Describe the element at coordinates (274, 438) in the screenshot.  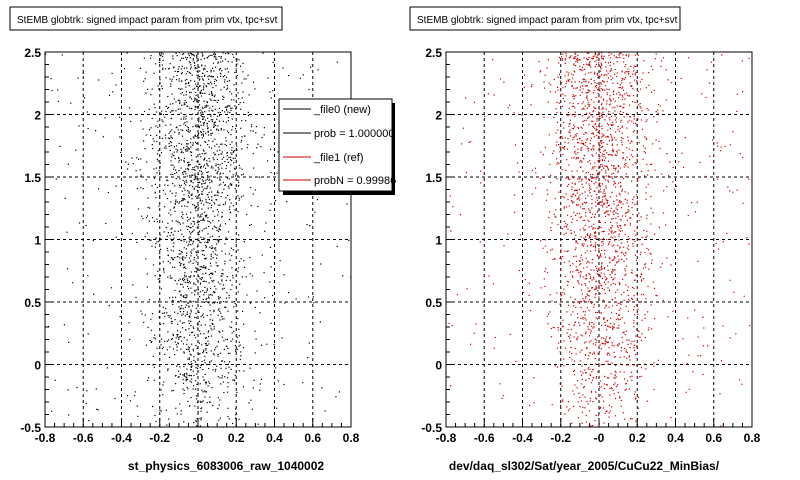
I see `left-x-tick-label: 0.4` at that location.